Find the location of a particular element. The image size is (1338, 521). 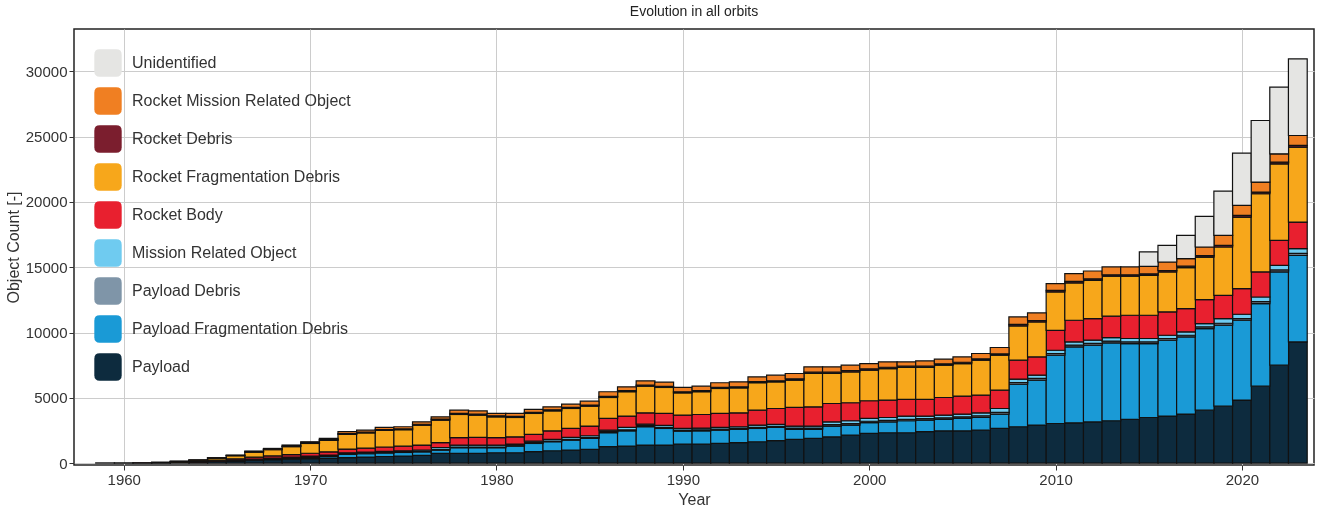

y-tick-label: 10000 is located at coordinates (46, 332).